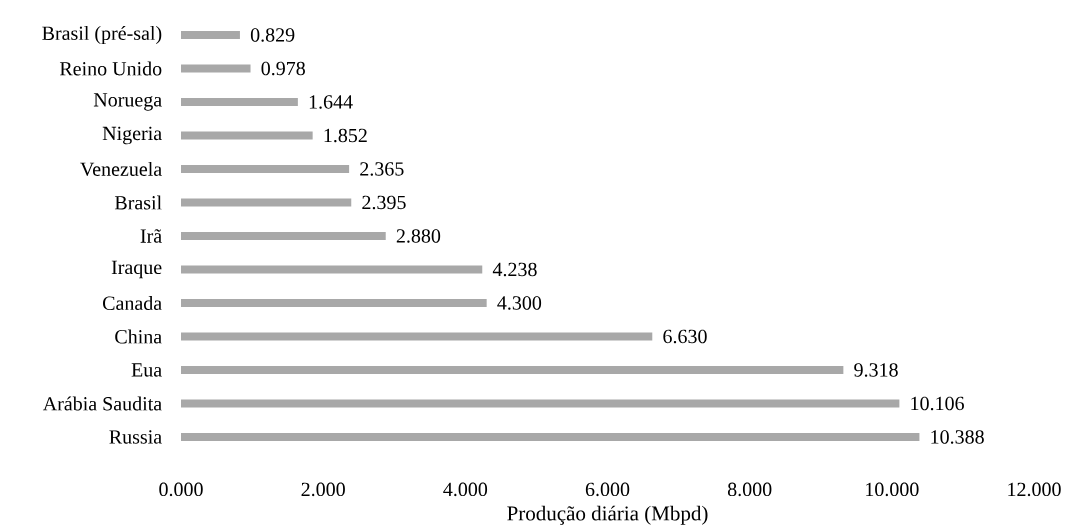  Describe the element at coordinates (384, 202) in the screenshot. I see `data-label: 2.395` at that location.